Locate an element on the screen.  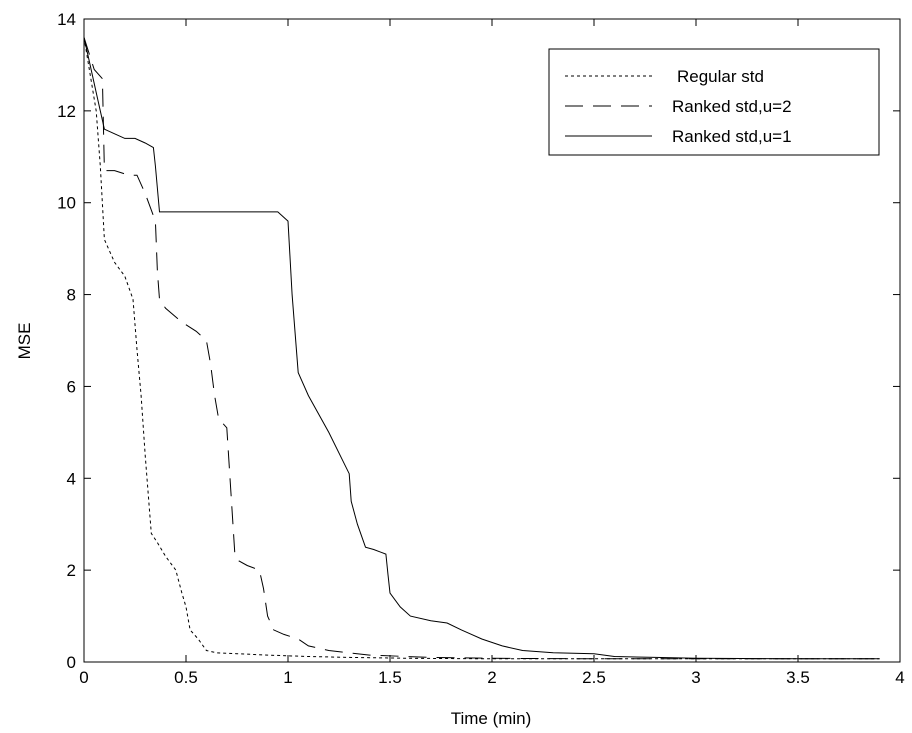
x-tick-label: 3.5 is located at coordinates (798, 677).